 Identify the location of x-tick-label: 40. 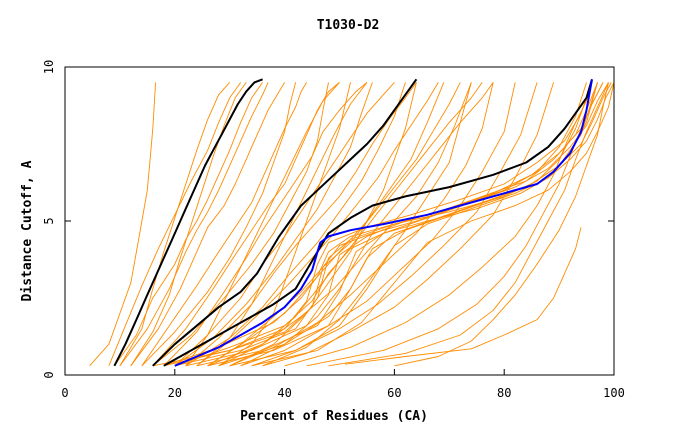
(284, 393).